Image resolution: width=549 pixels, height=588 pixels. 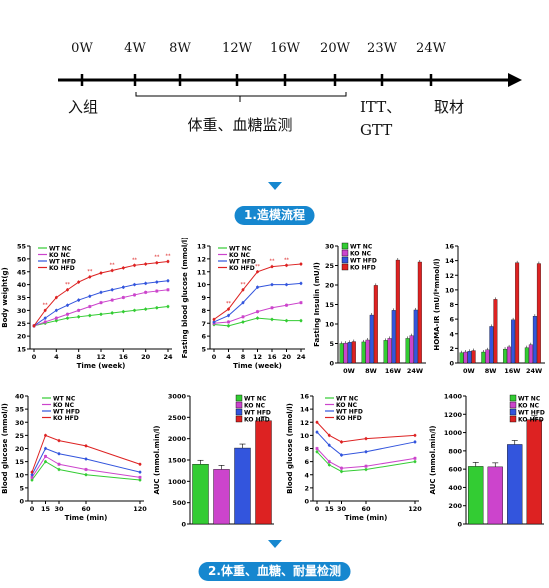 What do you see at coordinates (285, 48) in the screenshot?
I see `timeline-week-label: 16W` at bounding box center [285, 48].